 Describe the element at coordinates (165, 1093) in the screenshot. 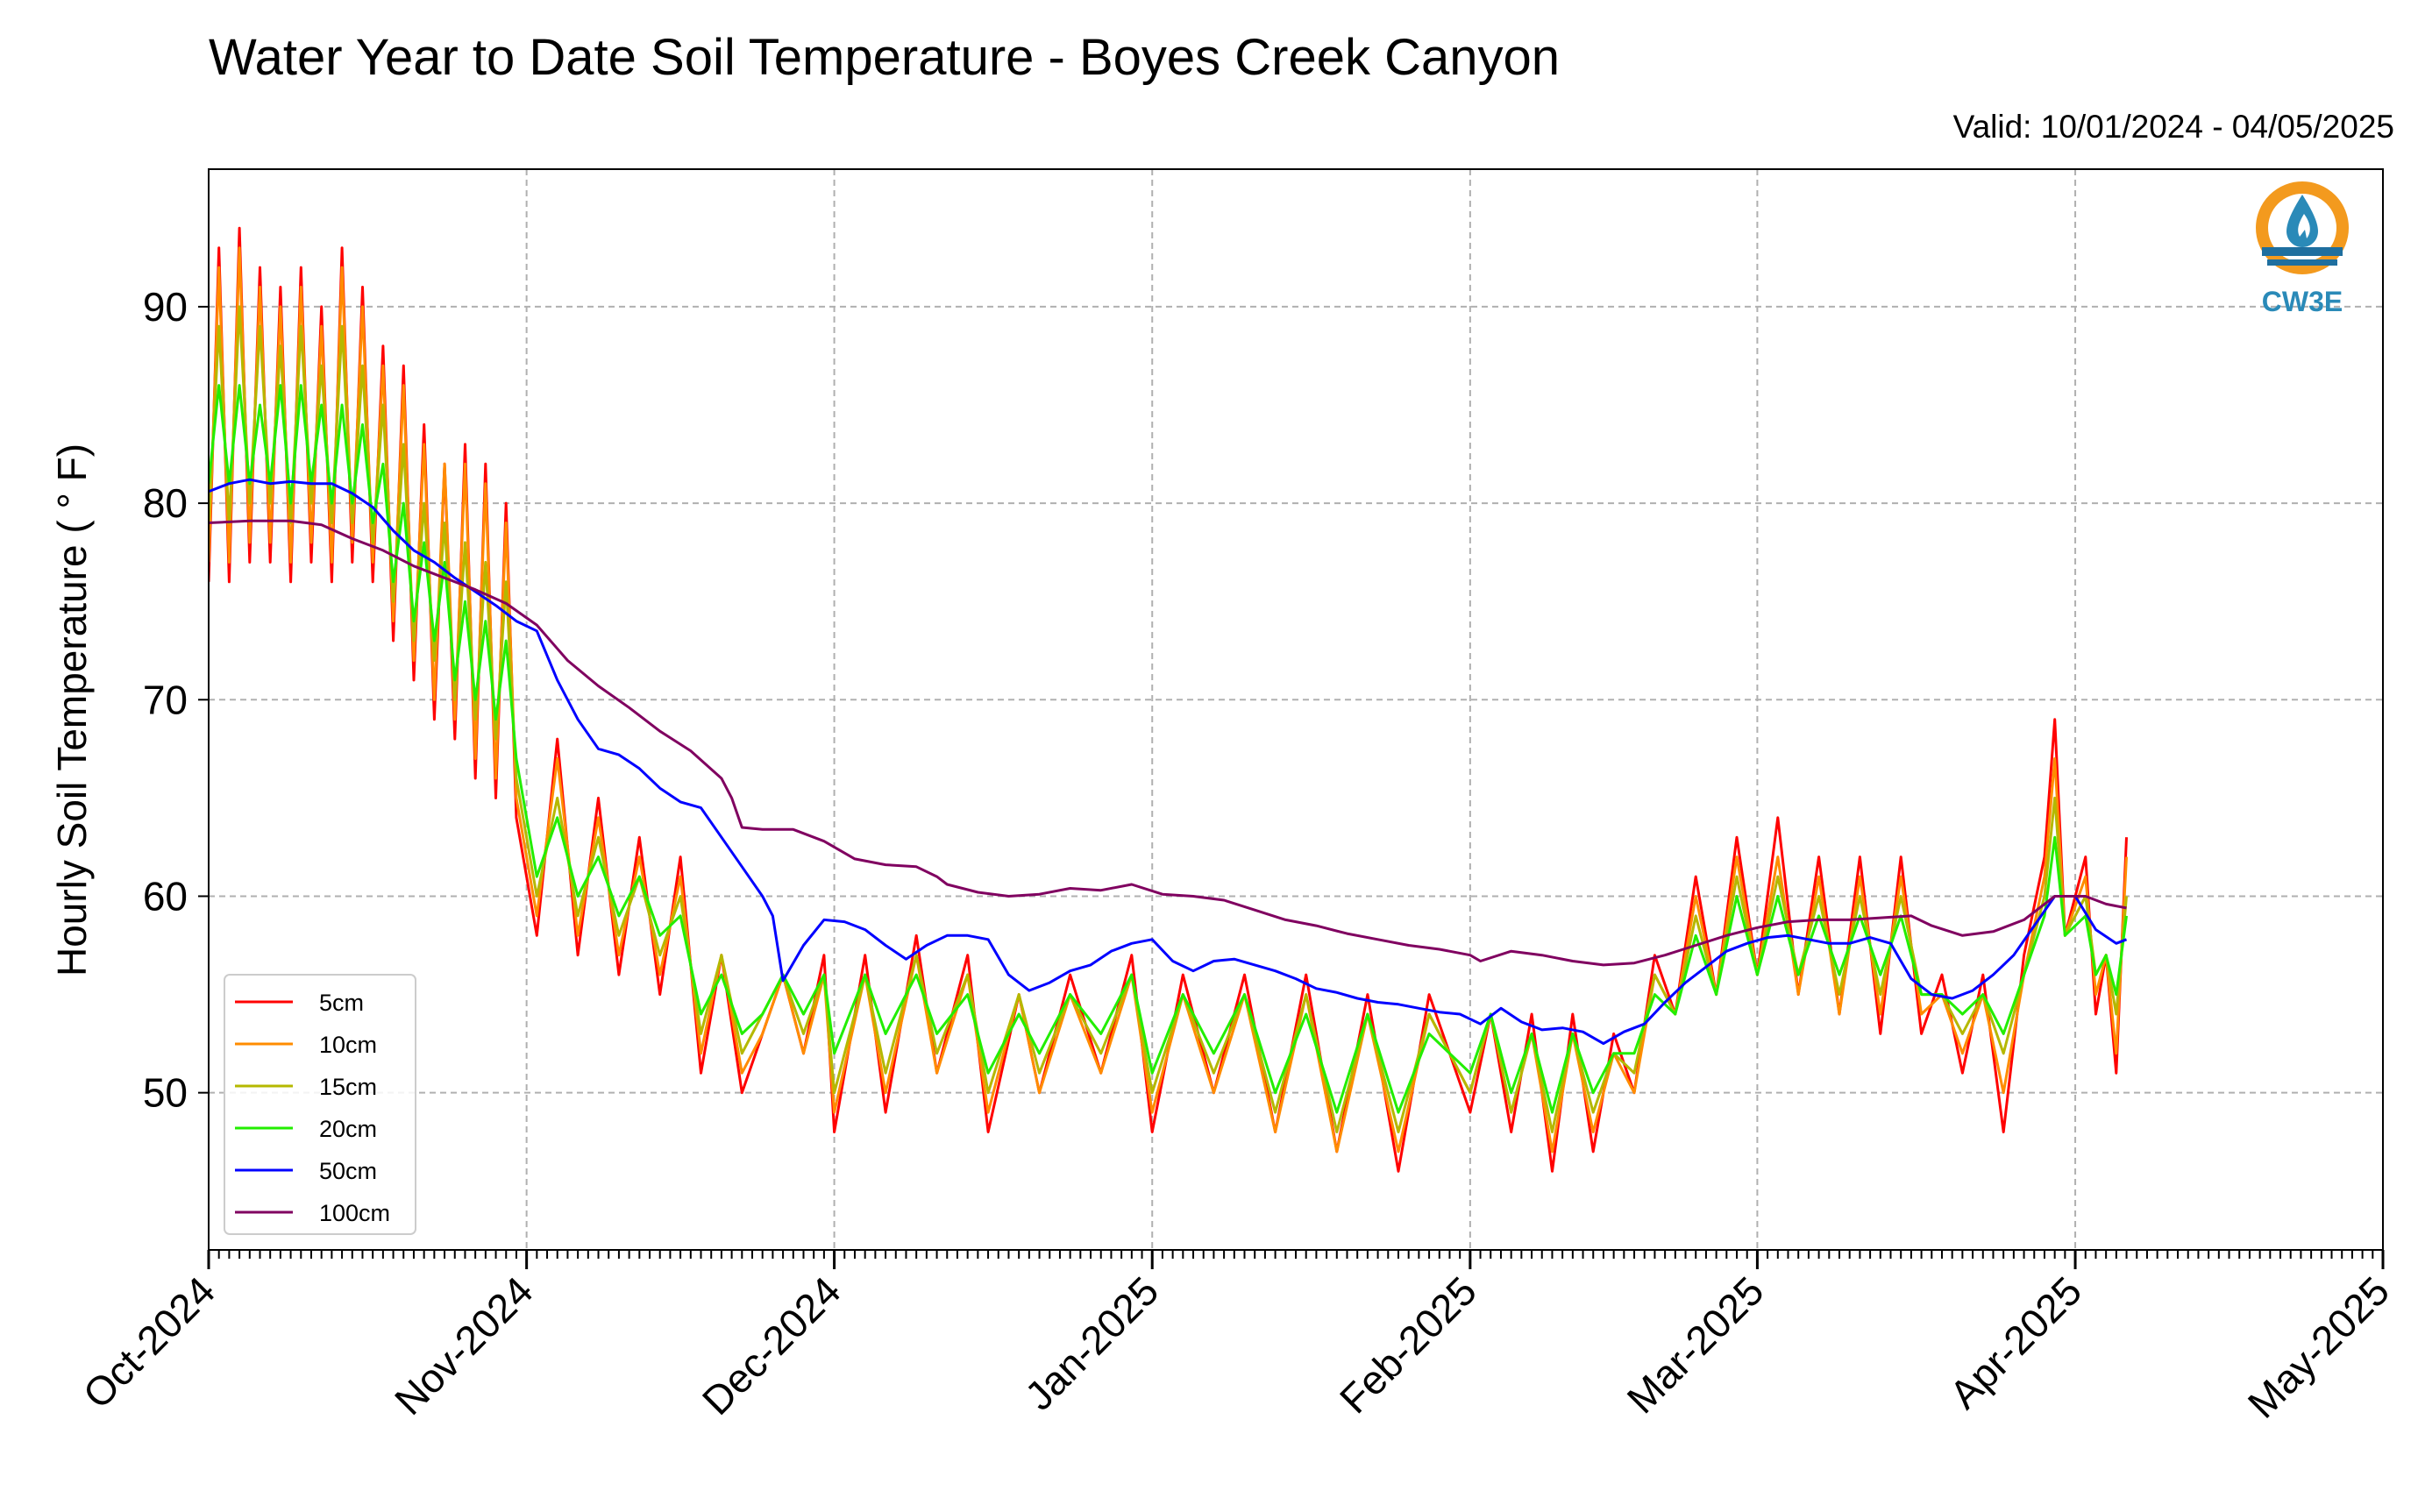

I see `y-tick-label: 50` at that location.